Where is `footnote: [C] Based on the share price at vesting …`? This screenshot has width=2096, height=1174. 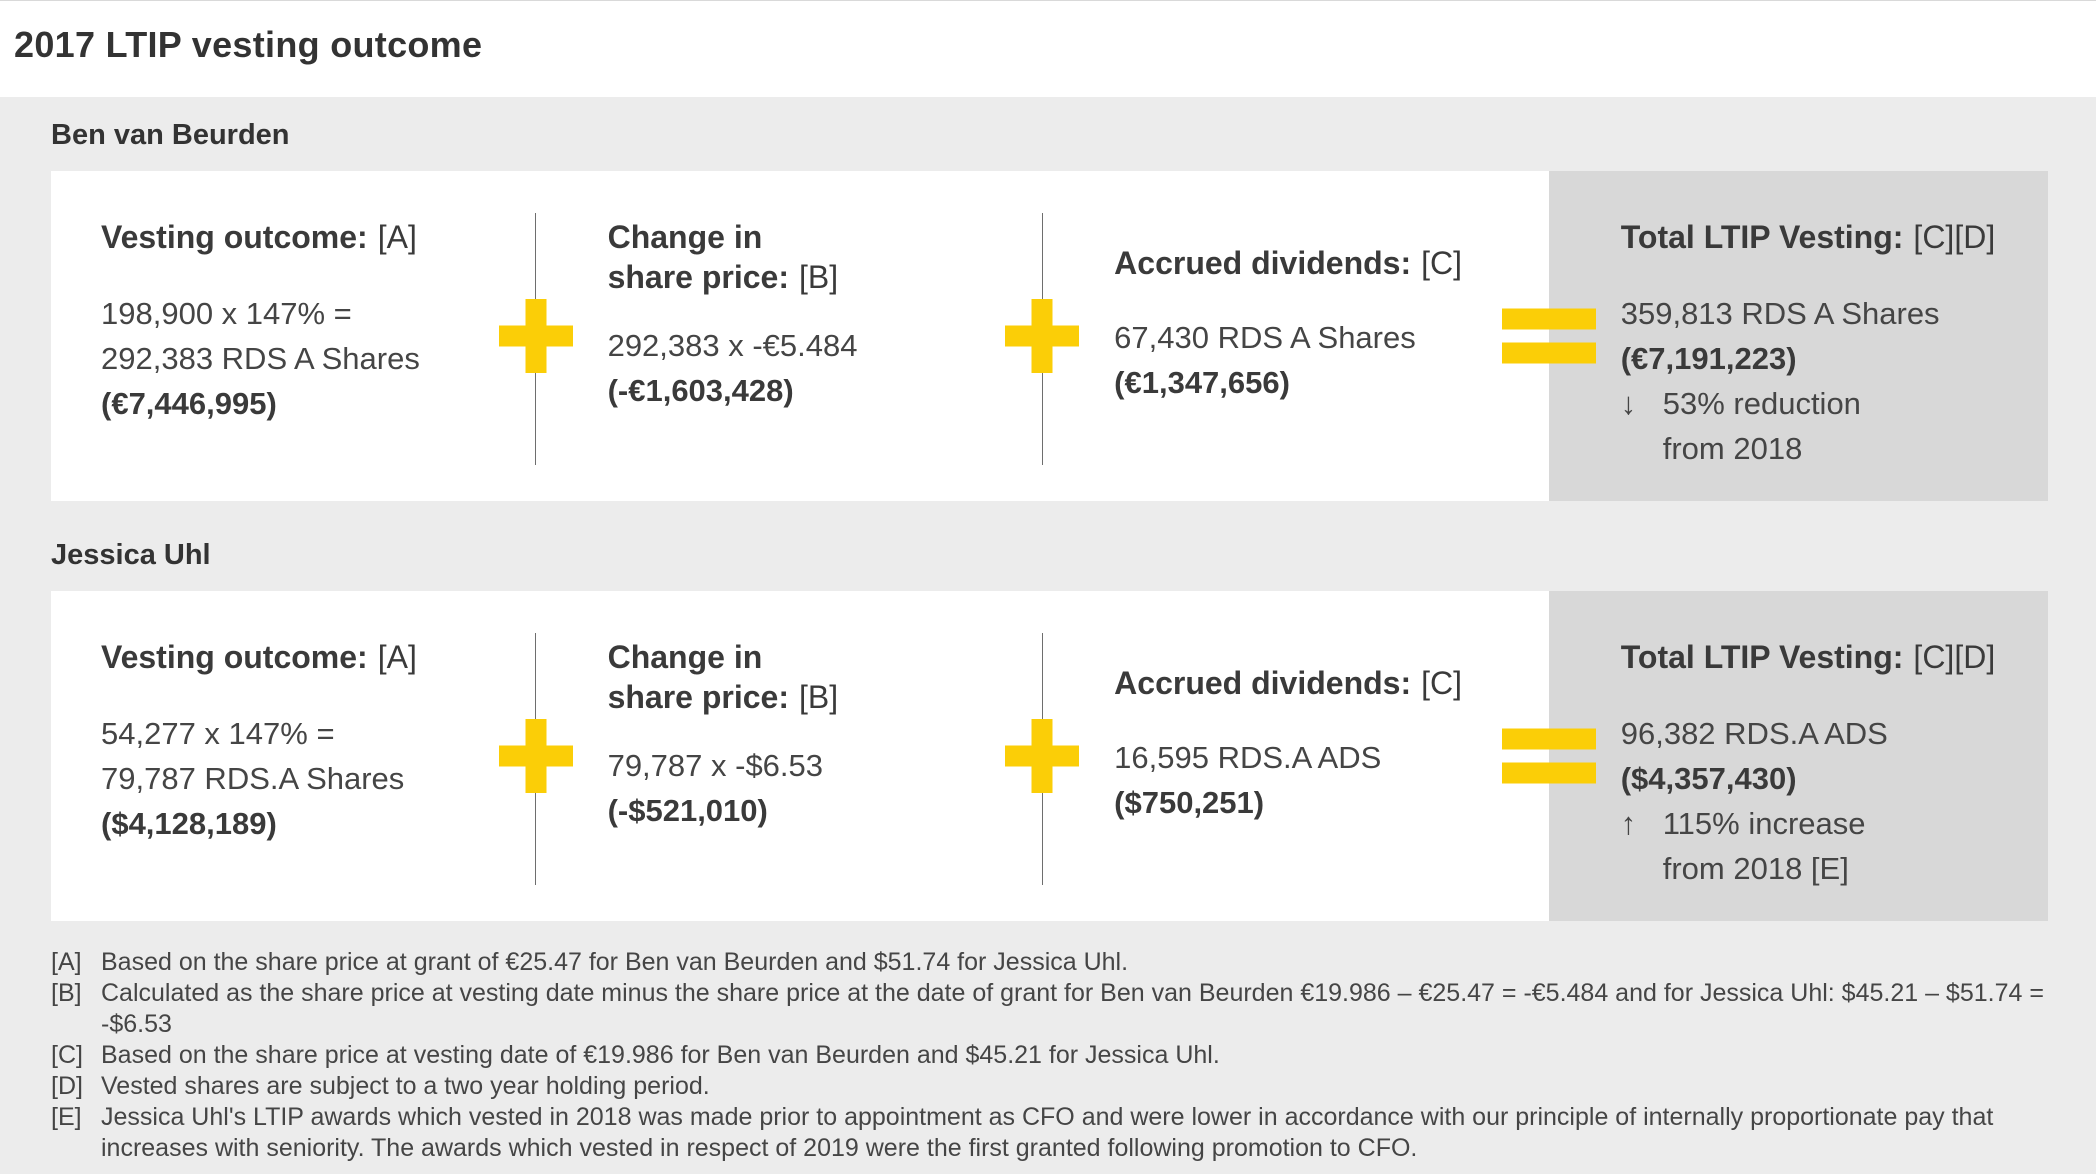
footnote: [C] Based on the share price at vesting … is located at coordinates (1049, 1055).